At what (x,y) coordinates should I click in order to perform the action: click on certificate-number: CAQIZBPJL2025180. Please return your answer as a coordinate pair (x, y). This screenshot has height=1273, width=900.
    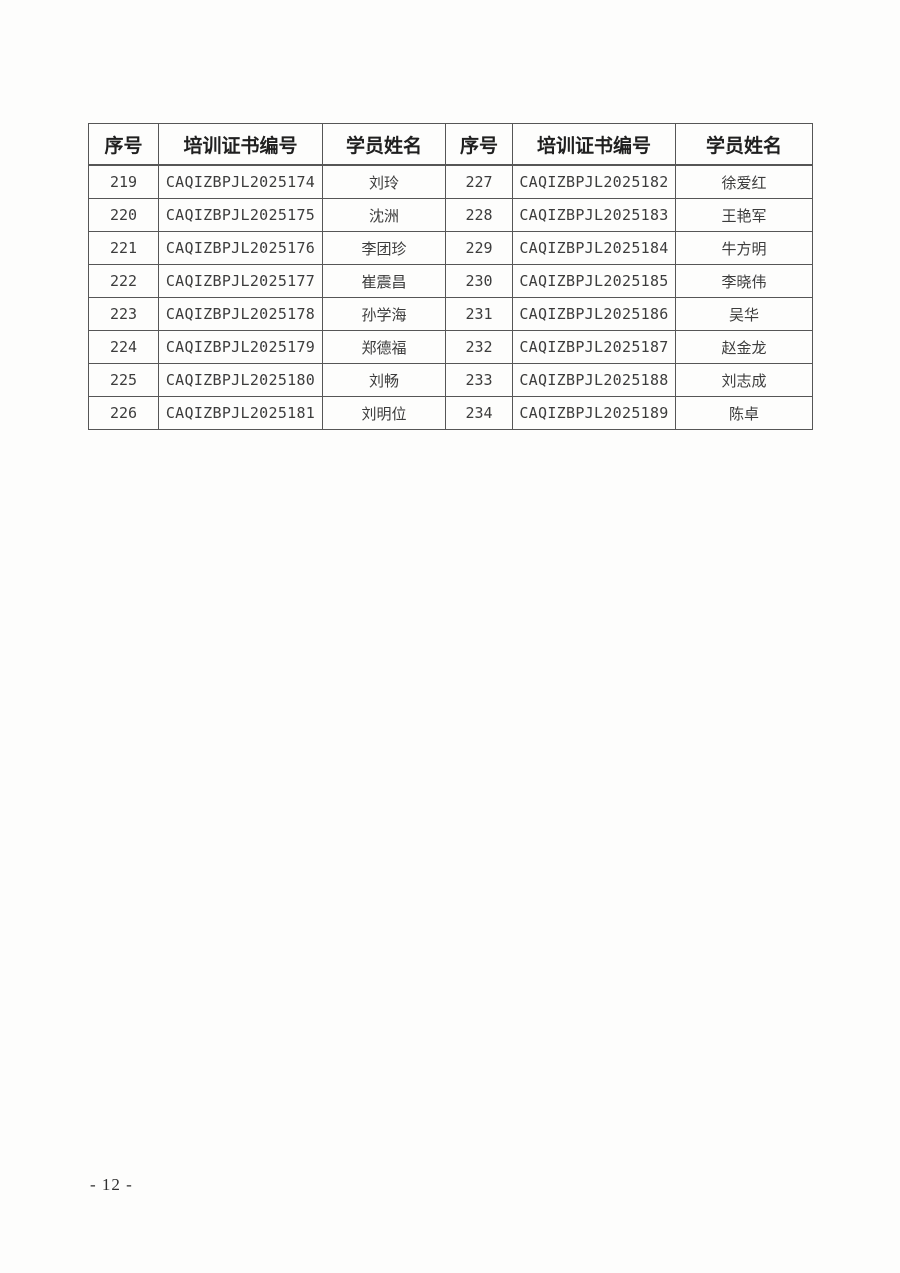
    Looking at the image, I should click on (240, 380).